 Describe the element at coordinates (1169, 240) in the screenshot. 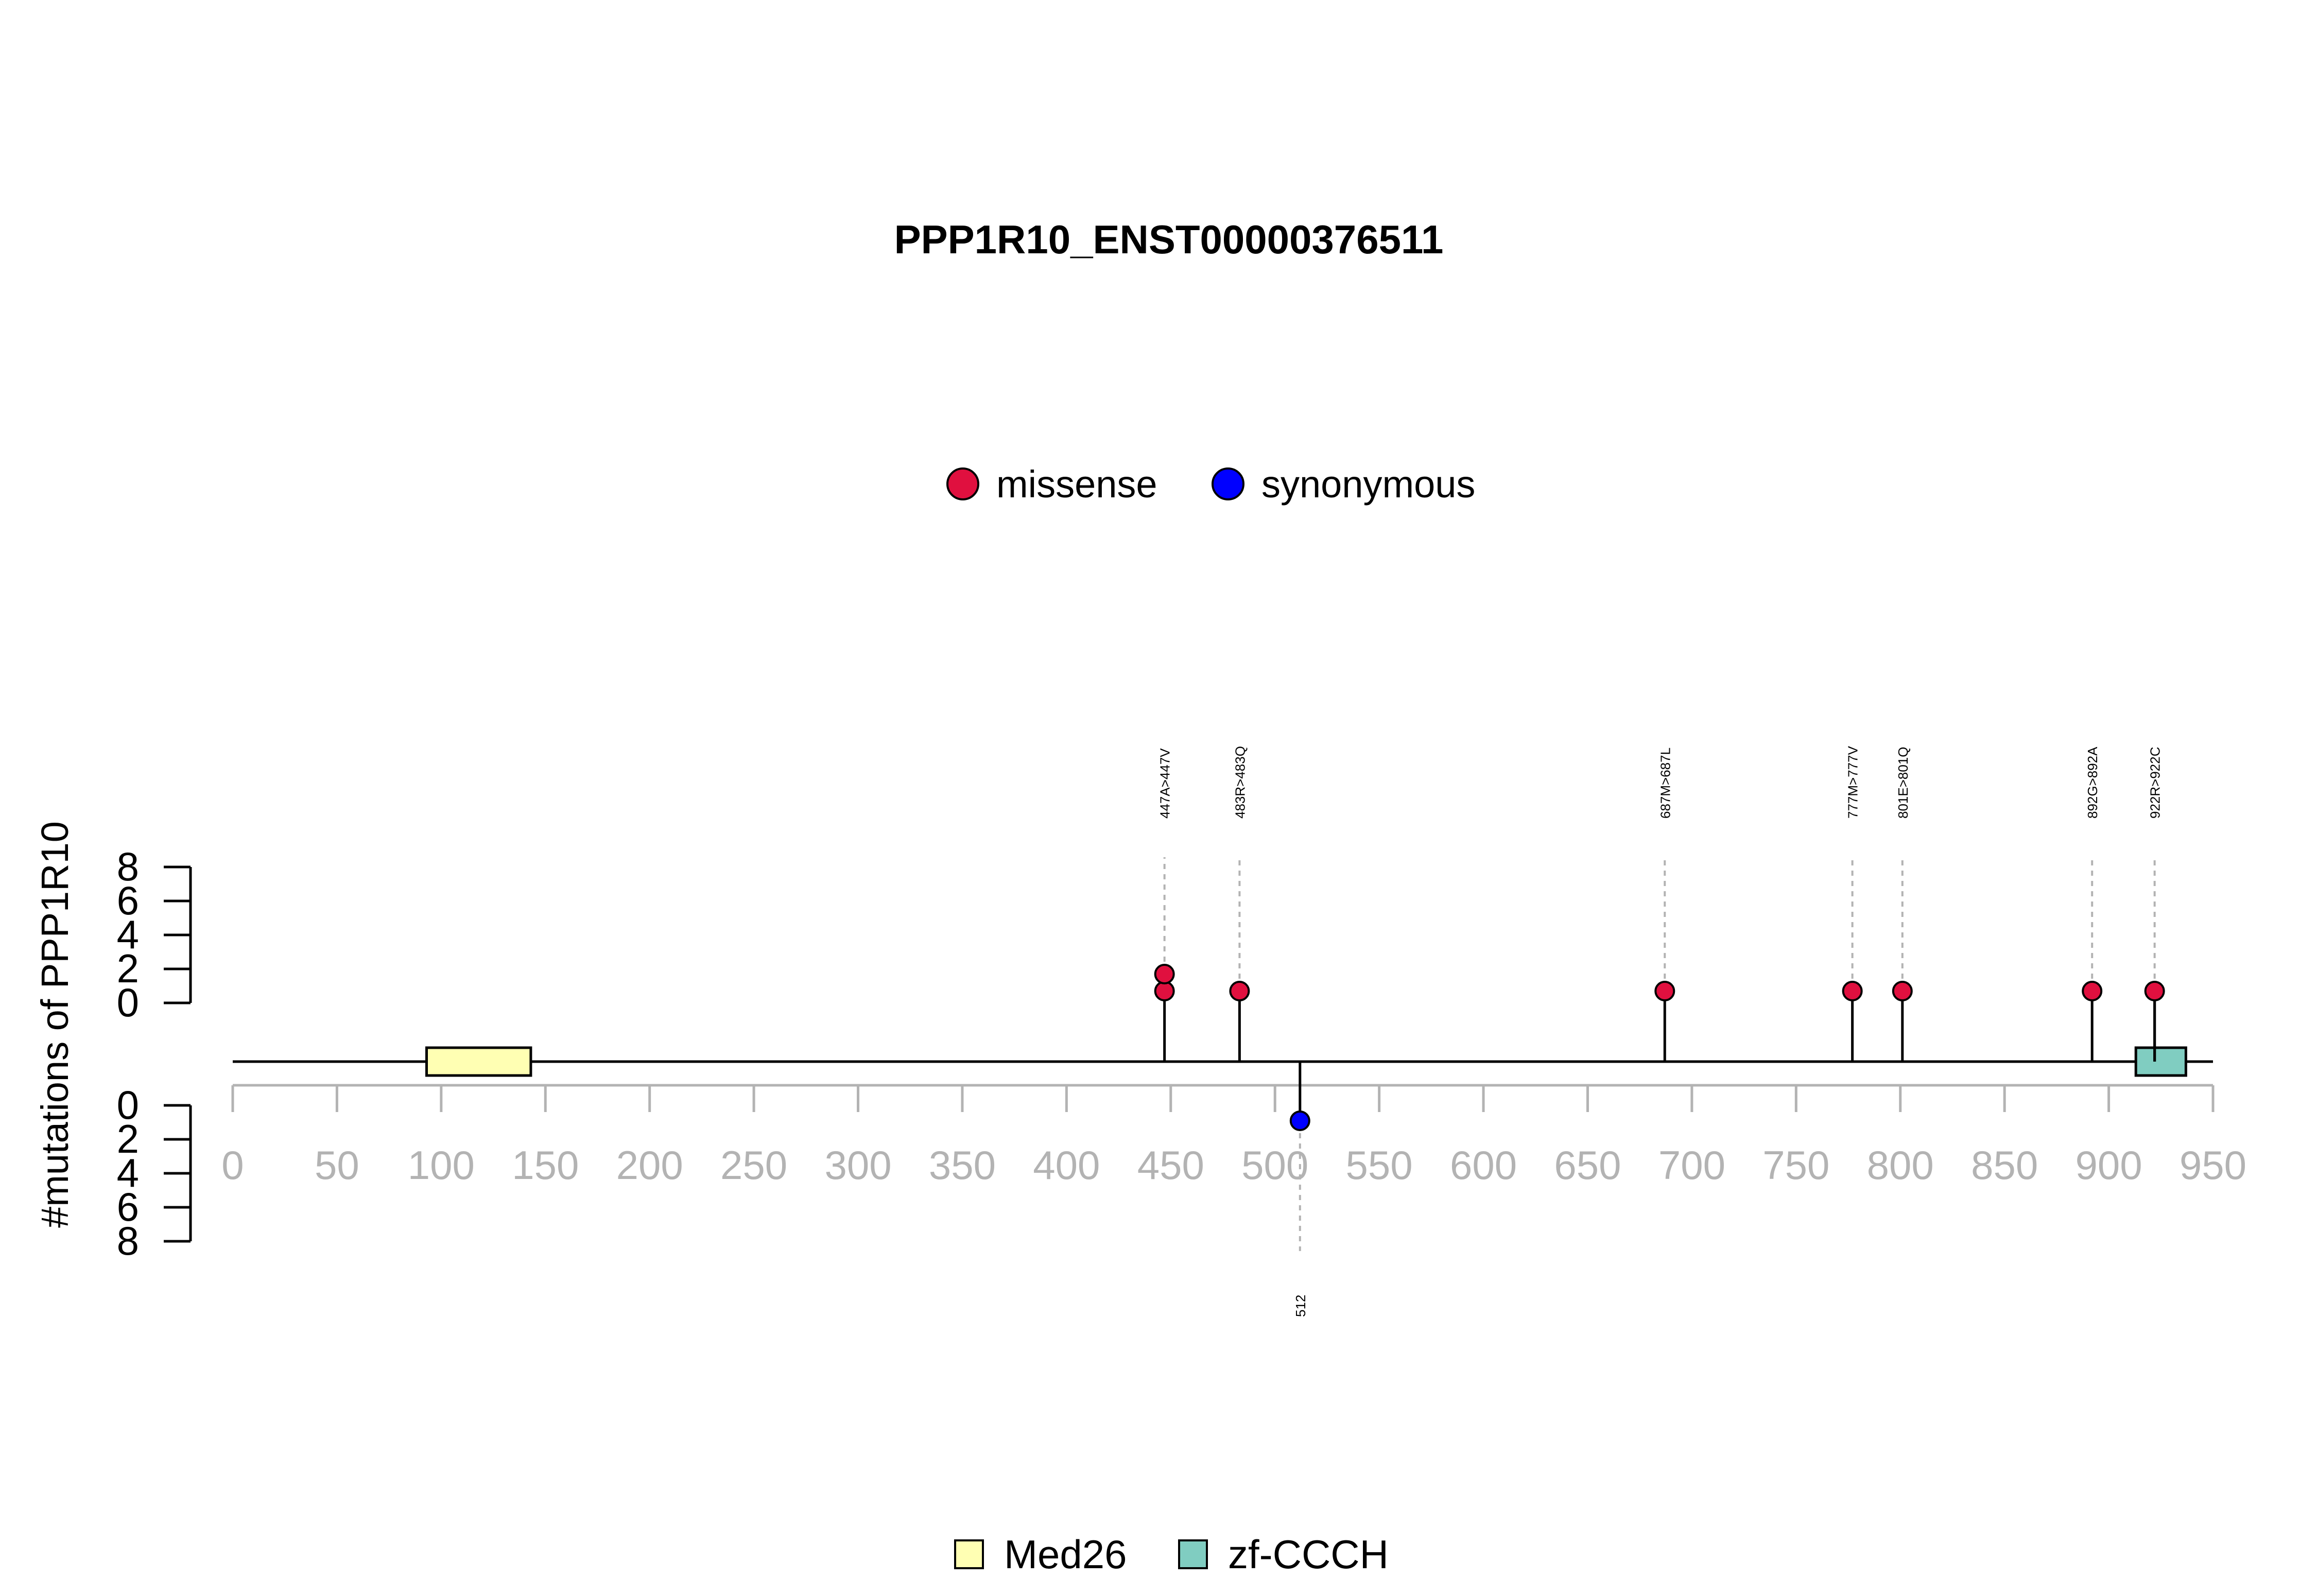

I see `chart-title: PPP1R10_ENST00000376511` at that location.